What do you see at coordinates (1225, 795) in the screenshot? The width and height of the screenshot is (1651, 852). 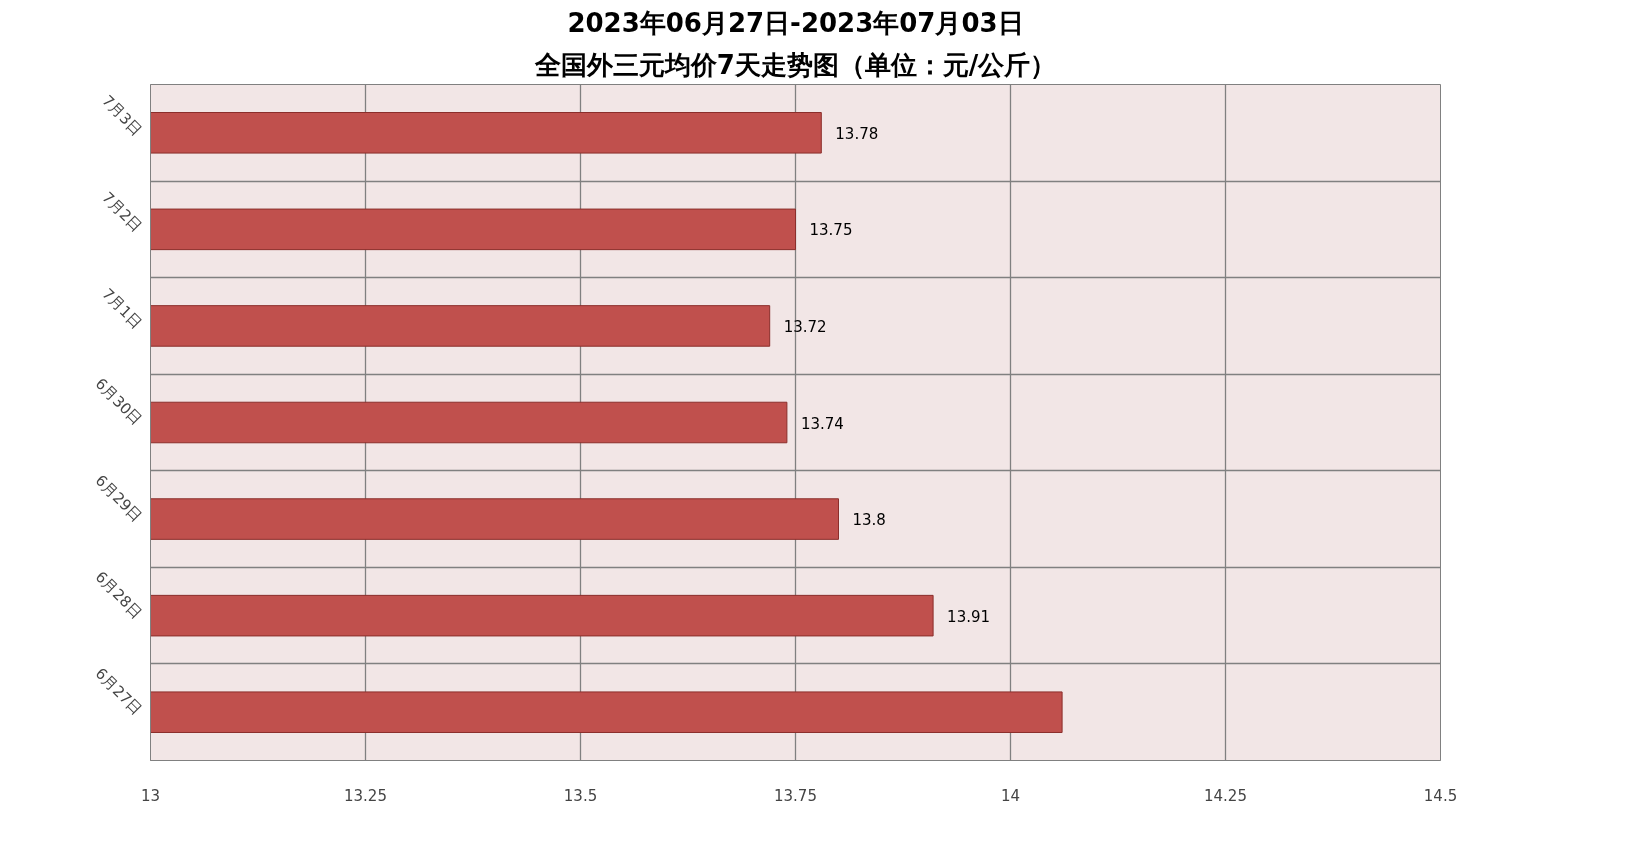 I see `x-tick-label: 14.25` at bounding box center [1225, 795].